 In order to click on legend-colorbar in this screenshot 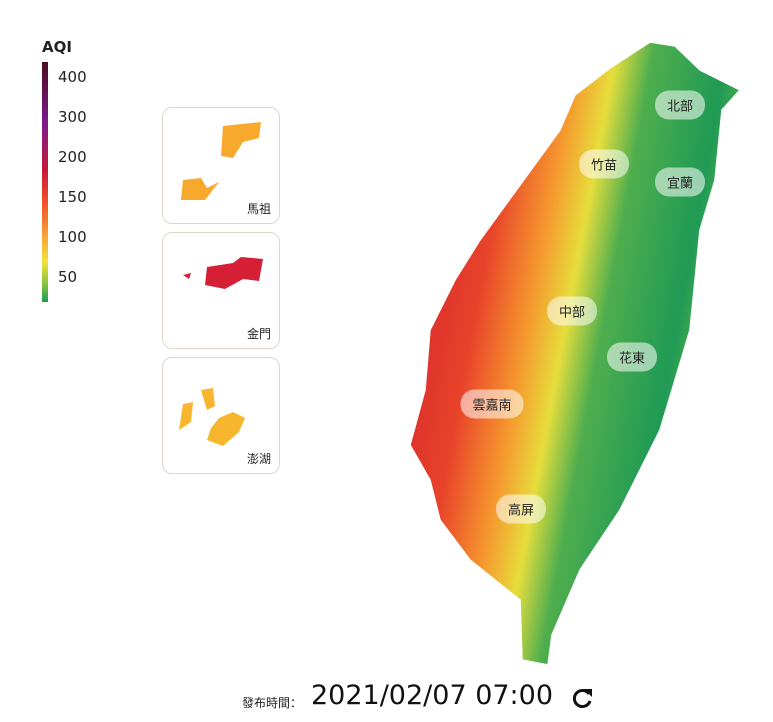, I will do `click(45, 182)`.